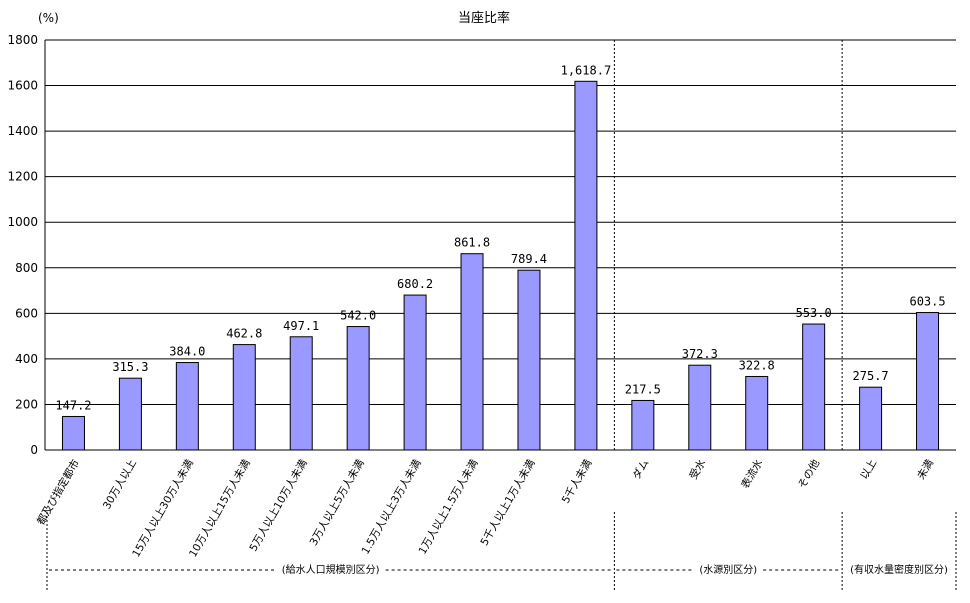  What do you see at coordinates (586, 70) in the screenshot?
I see `data-label: 1,618.7` at bounding box center [586, 70].